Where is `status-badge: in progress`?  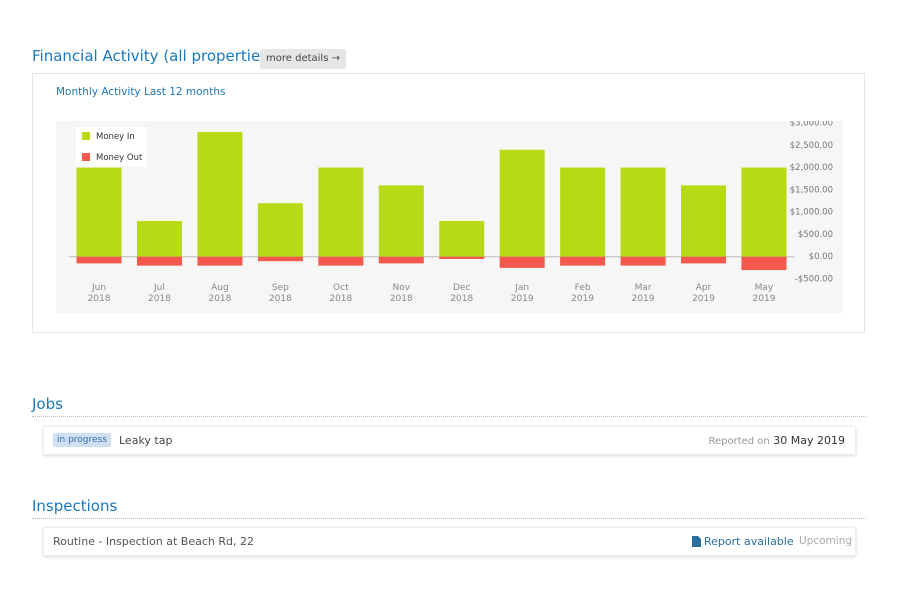 status-badge: in progress is located at coordinates (82, 440).